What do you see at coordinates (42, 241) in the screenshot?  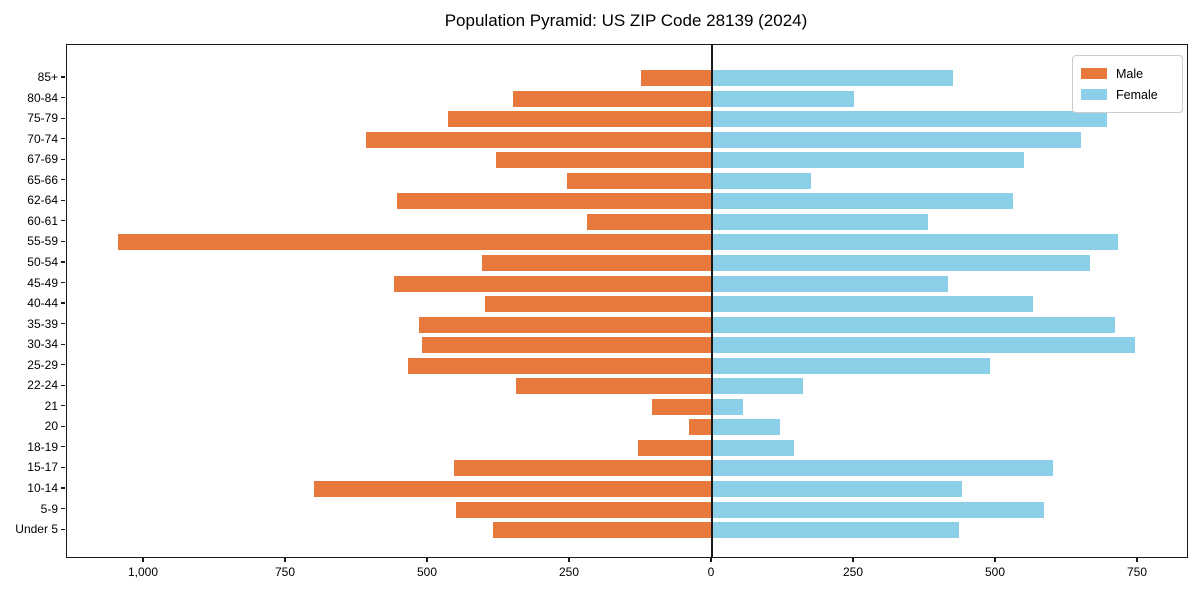 I see `y-tick-label-55-59: 55-59` at bounding box center [42, 241].